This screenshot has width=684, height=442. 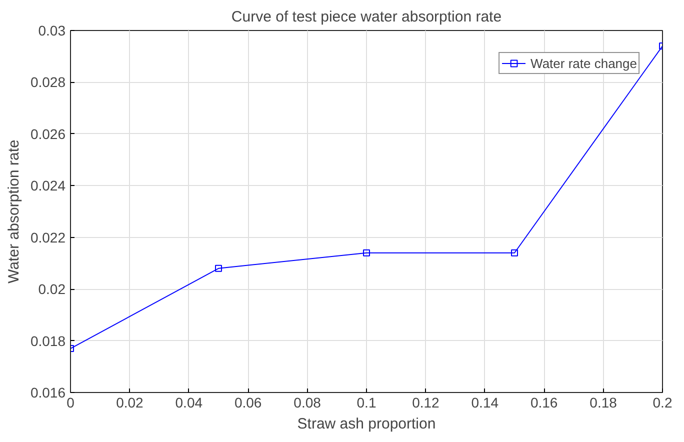 What do you see at coordinates (189, 402) in the screenshot?
I see `x-tick-label: 0.04` at bounding box center [189, 402].